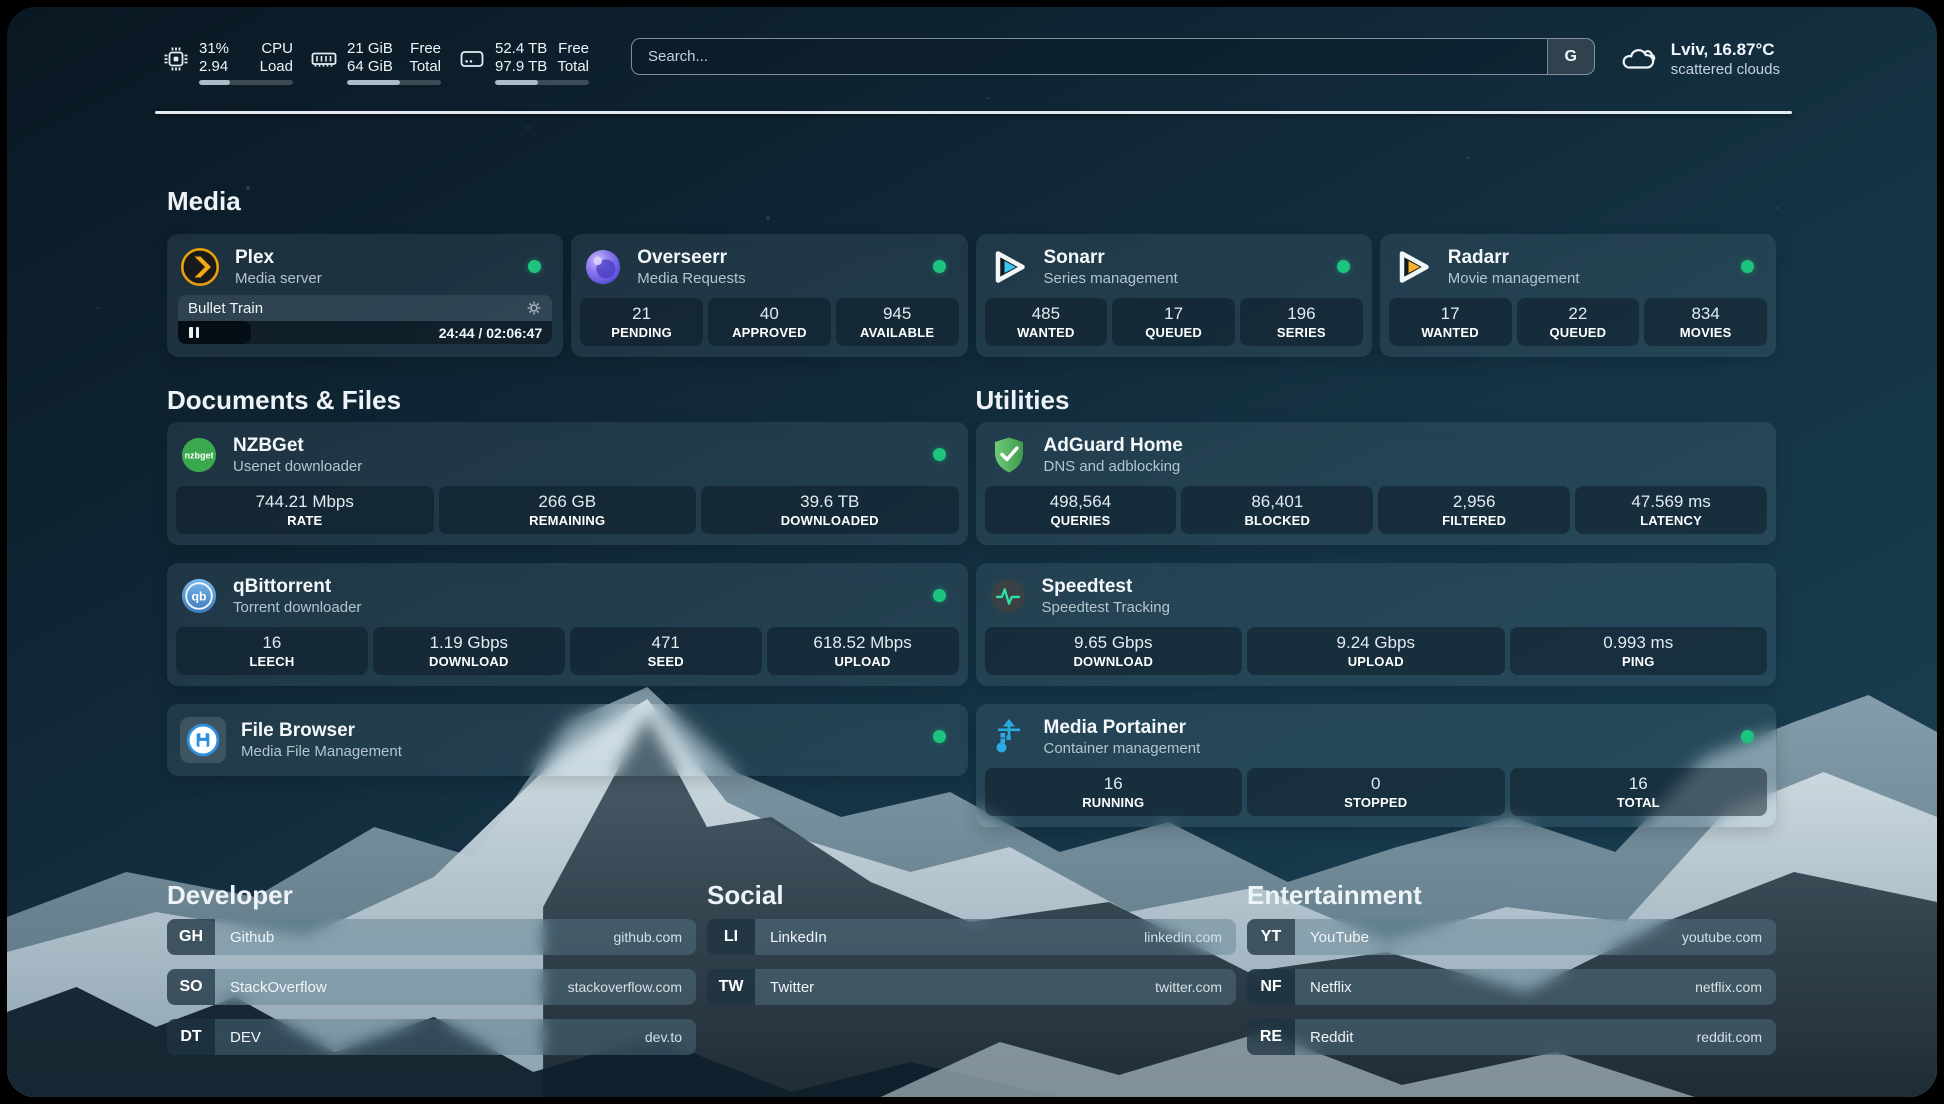 This screenshot has width=1944, height=1104. What do you see at coordinates (897, 332) in the screenshot?
I see `stat-label: AVAILABLE` at bounding box center [897, 332].